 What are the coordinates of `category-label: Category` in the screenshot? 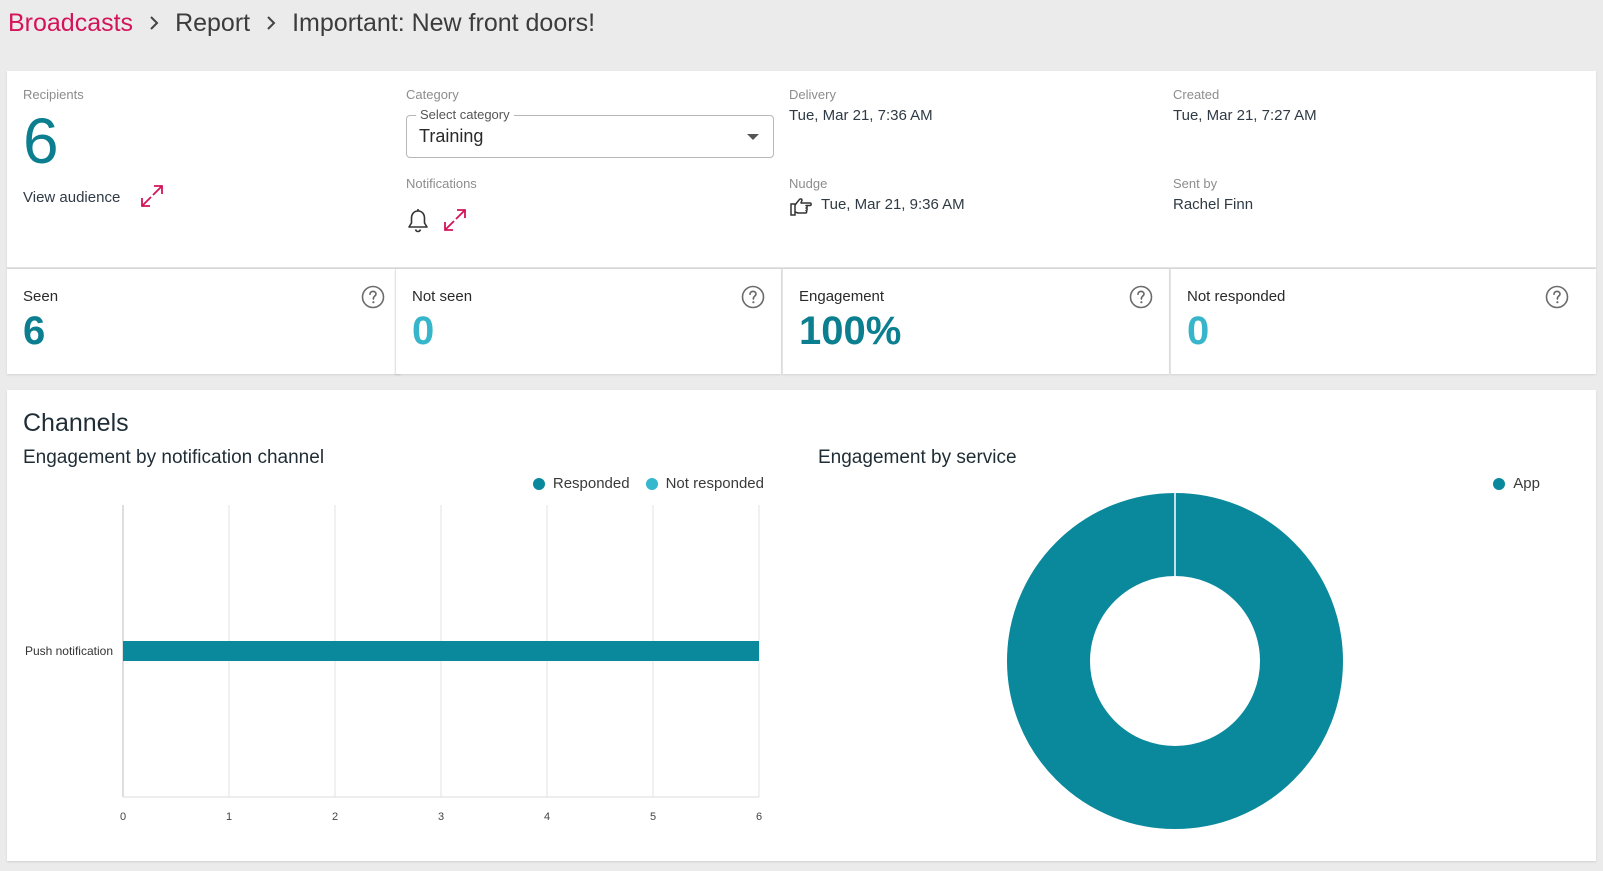 It's located at (432, 94).